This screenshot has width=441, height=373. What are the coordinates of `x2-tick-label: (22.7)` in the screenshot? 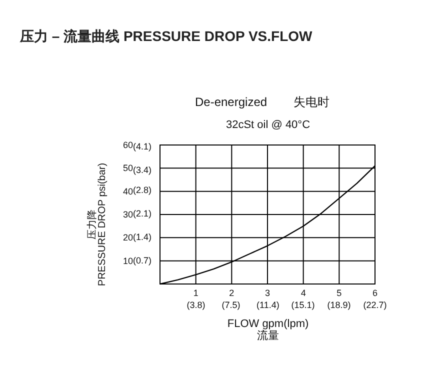 It's located at (375, 305).